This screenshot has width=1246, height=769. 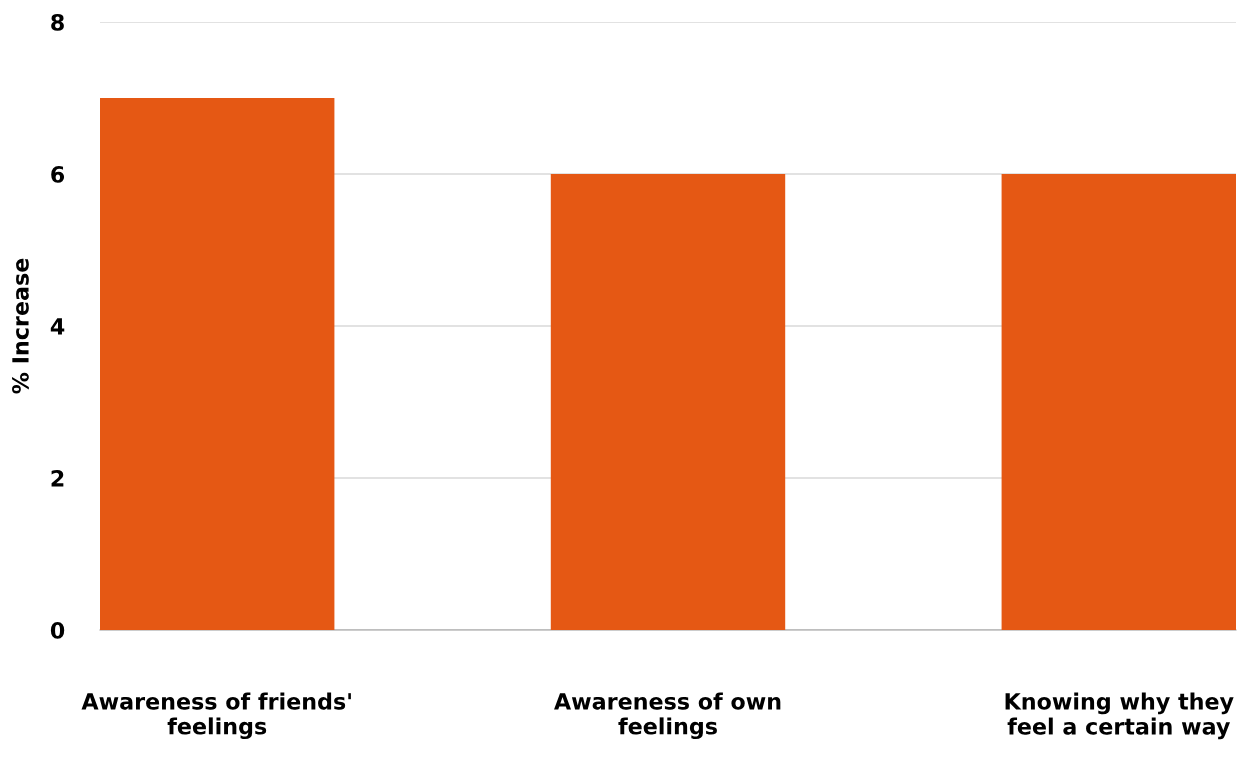 What do you see at coordinates (57, 326) in the screenshot?
I see `y-tick-label: 4` at bounding box center [57, 326].